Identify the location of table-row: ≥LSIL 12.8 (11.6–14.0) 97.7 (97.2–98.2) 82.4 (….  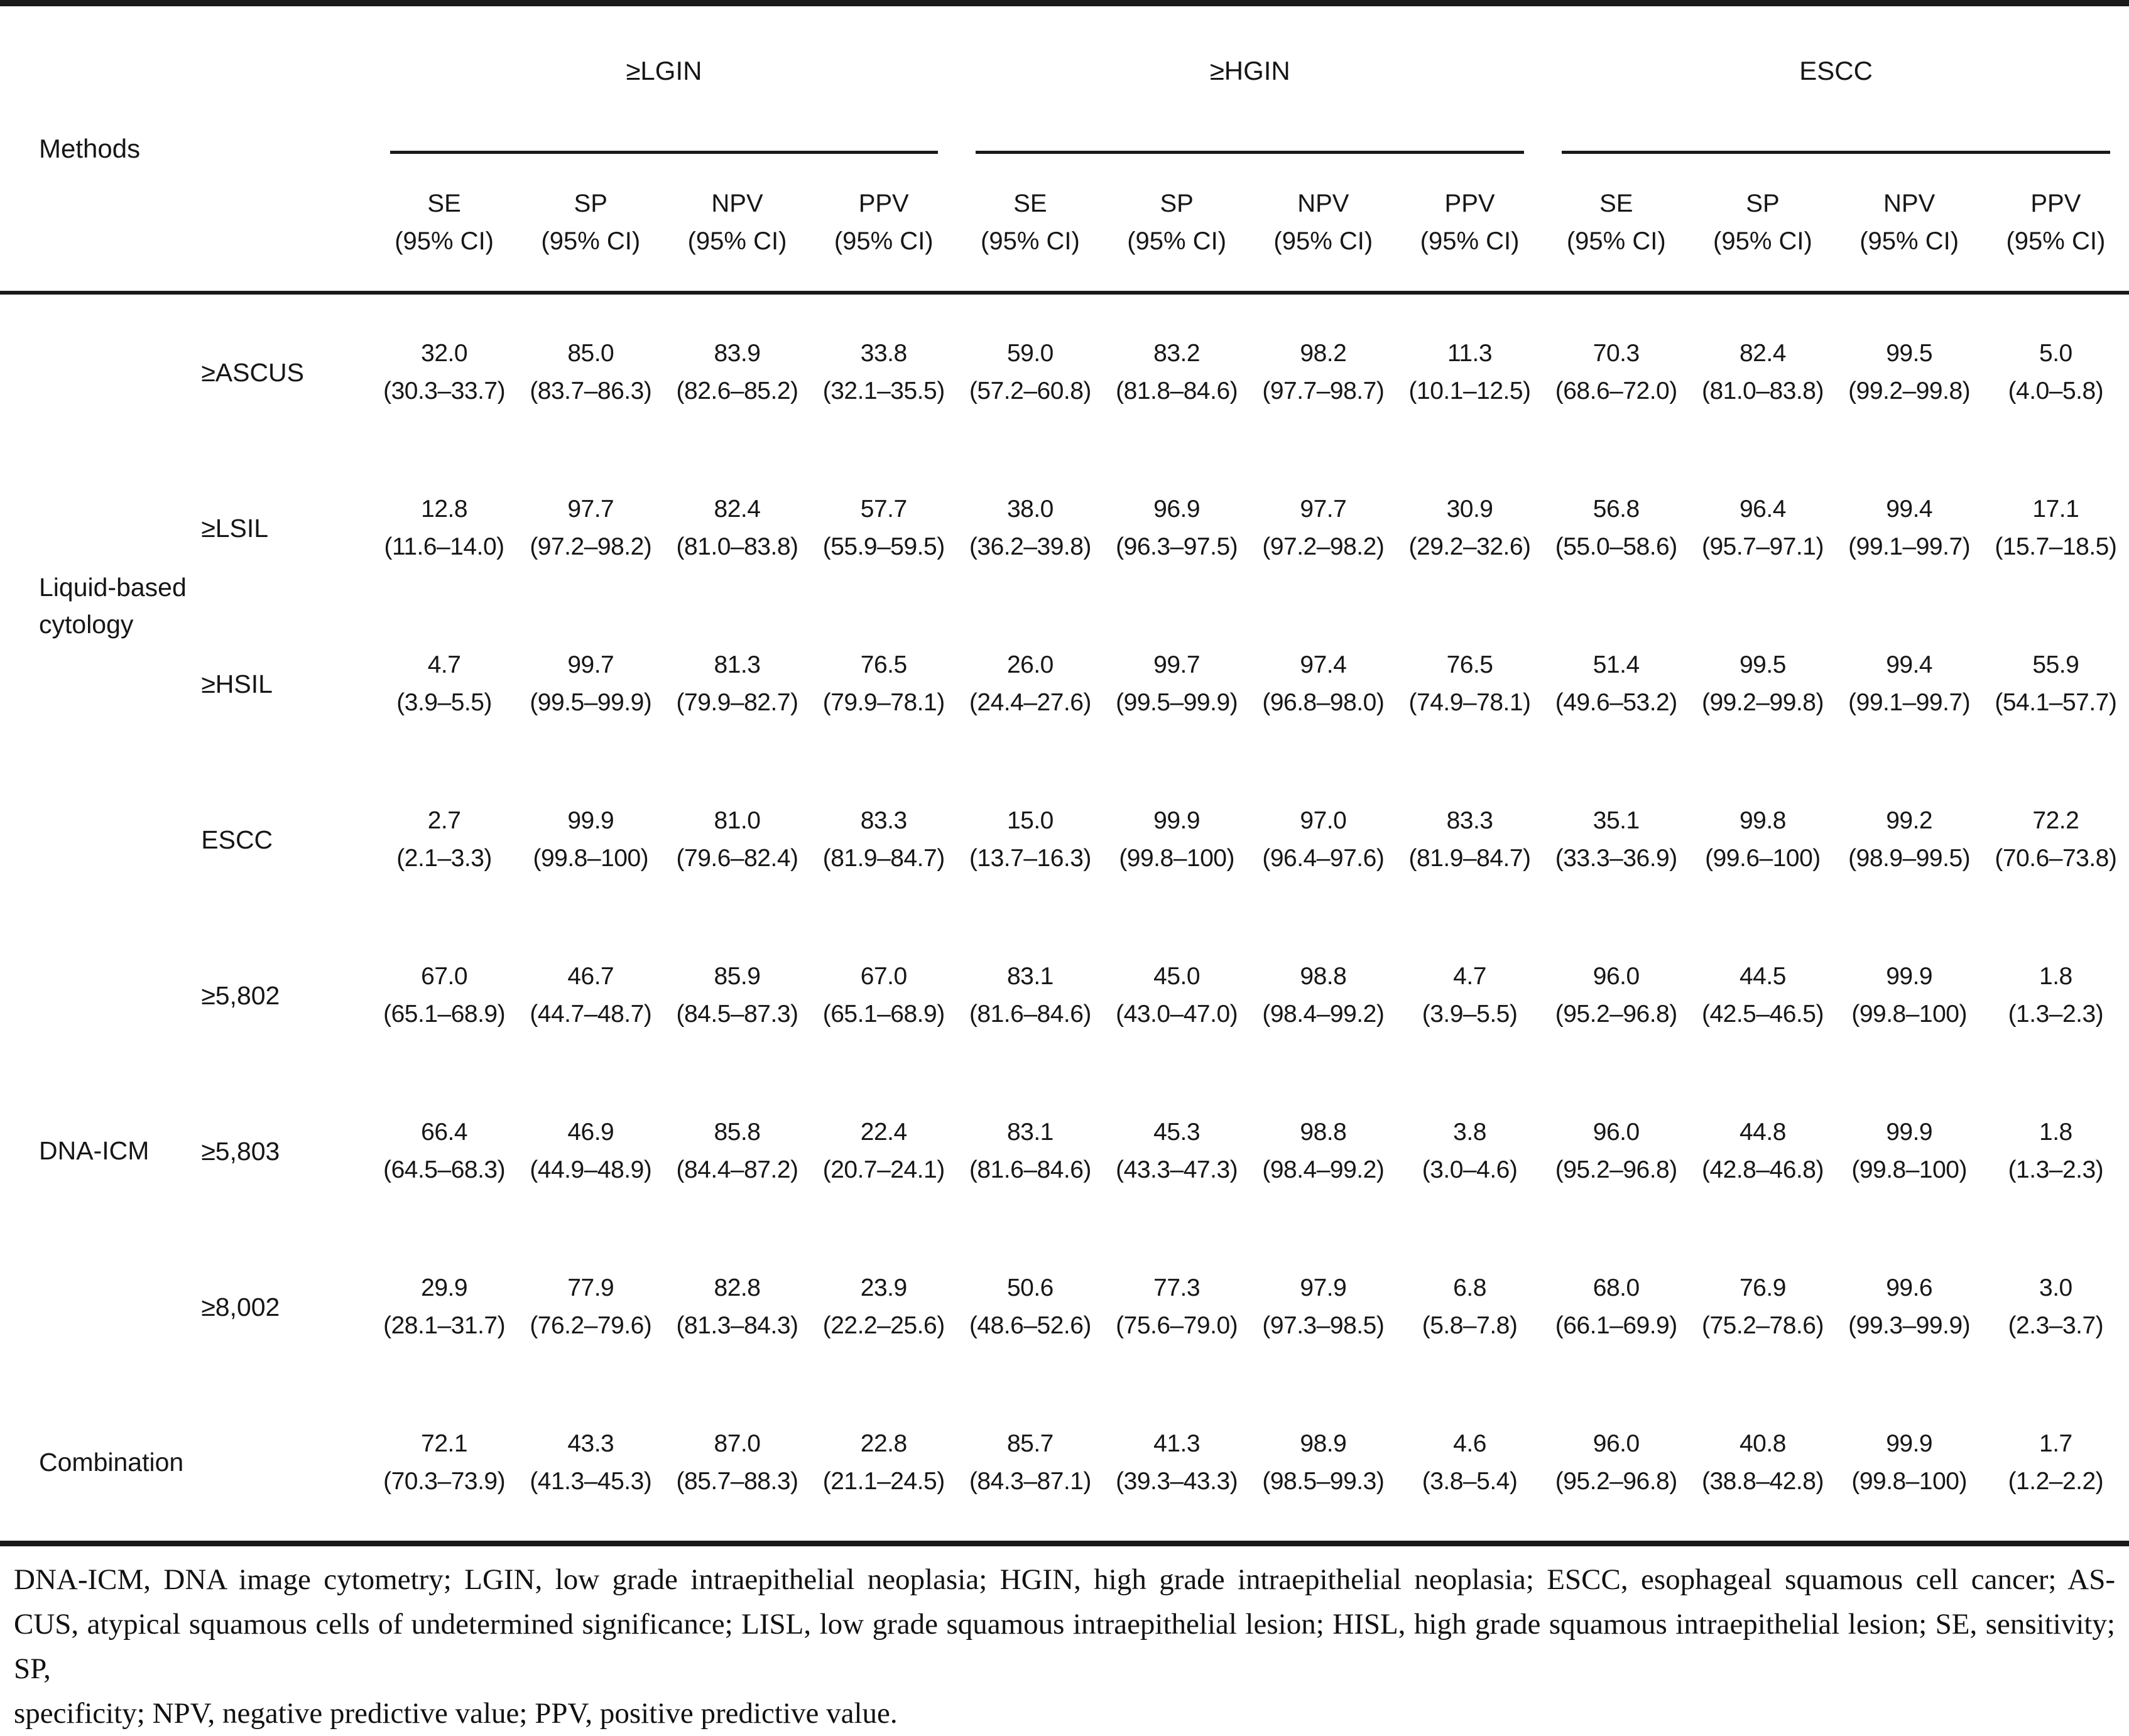
(1064, 528).